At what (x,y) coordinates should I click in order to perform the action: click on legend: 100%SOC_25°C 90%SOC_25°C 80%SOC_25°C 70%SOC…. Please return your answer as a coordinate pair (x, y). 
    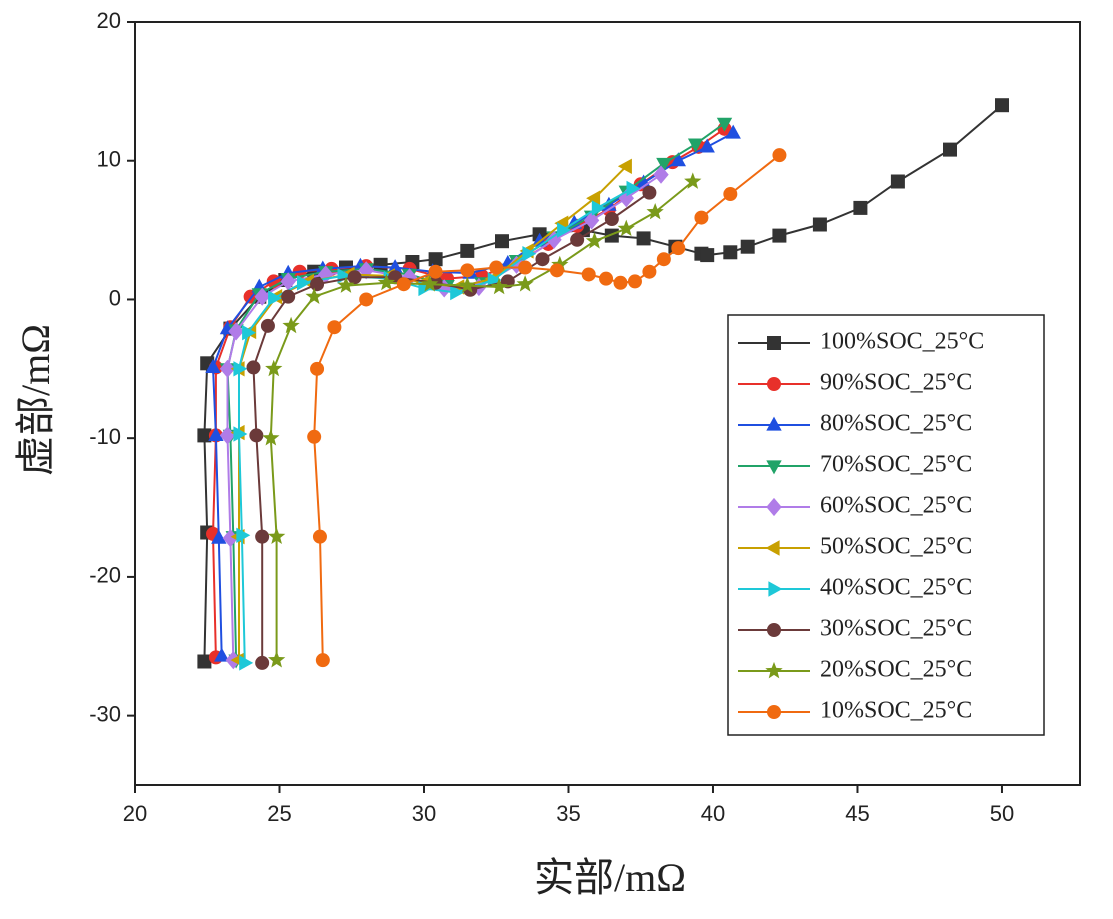
    Looking at the image, I should click on (886, 525).